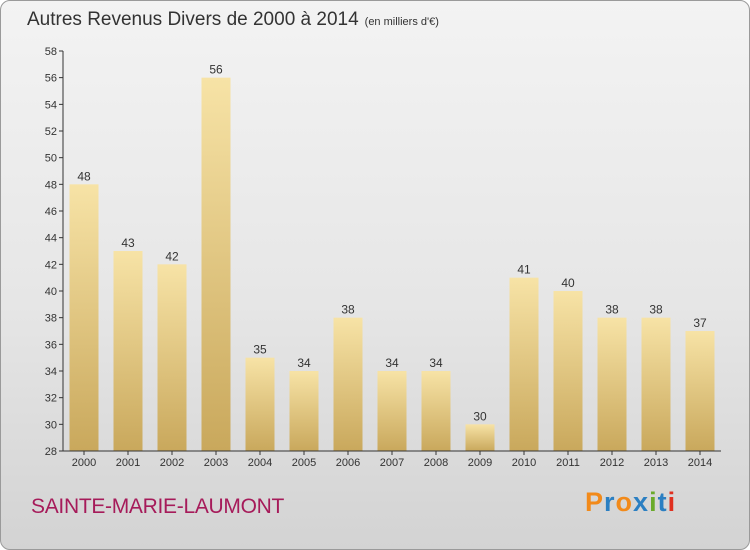  Describe the element at coordinates (662, 502) in the screenshot. I see `logo-letter: t` at that location.